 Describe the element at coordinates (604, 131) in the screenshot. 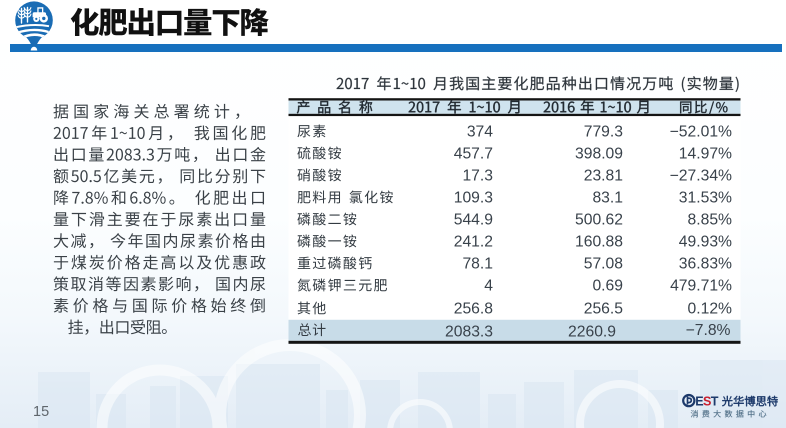

I see `svg-text: 779.3` at that location.